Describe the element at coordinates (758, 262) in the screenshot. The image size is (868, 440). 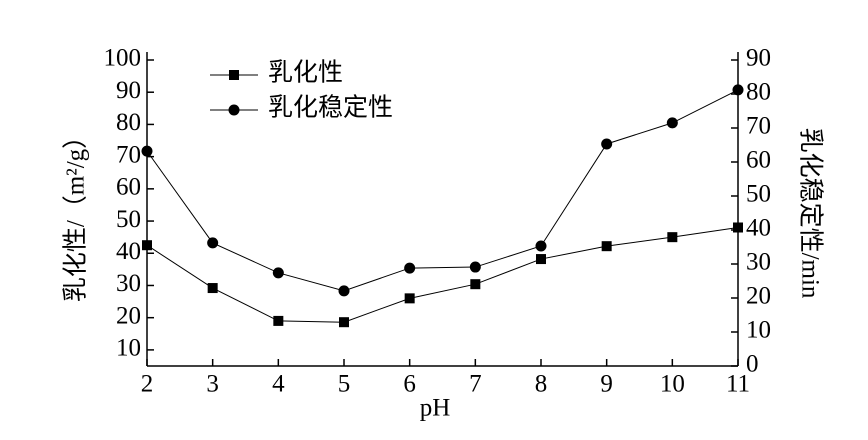
I see `y2-tick-label: 30` at that location.